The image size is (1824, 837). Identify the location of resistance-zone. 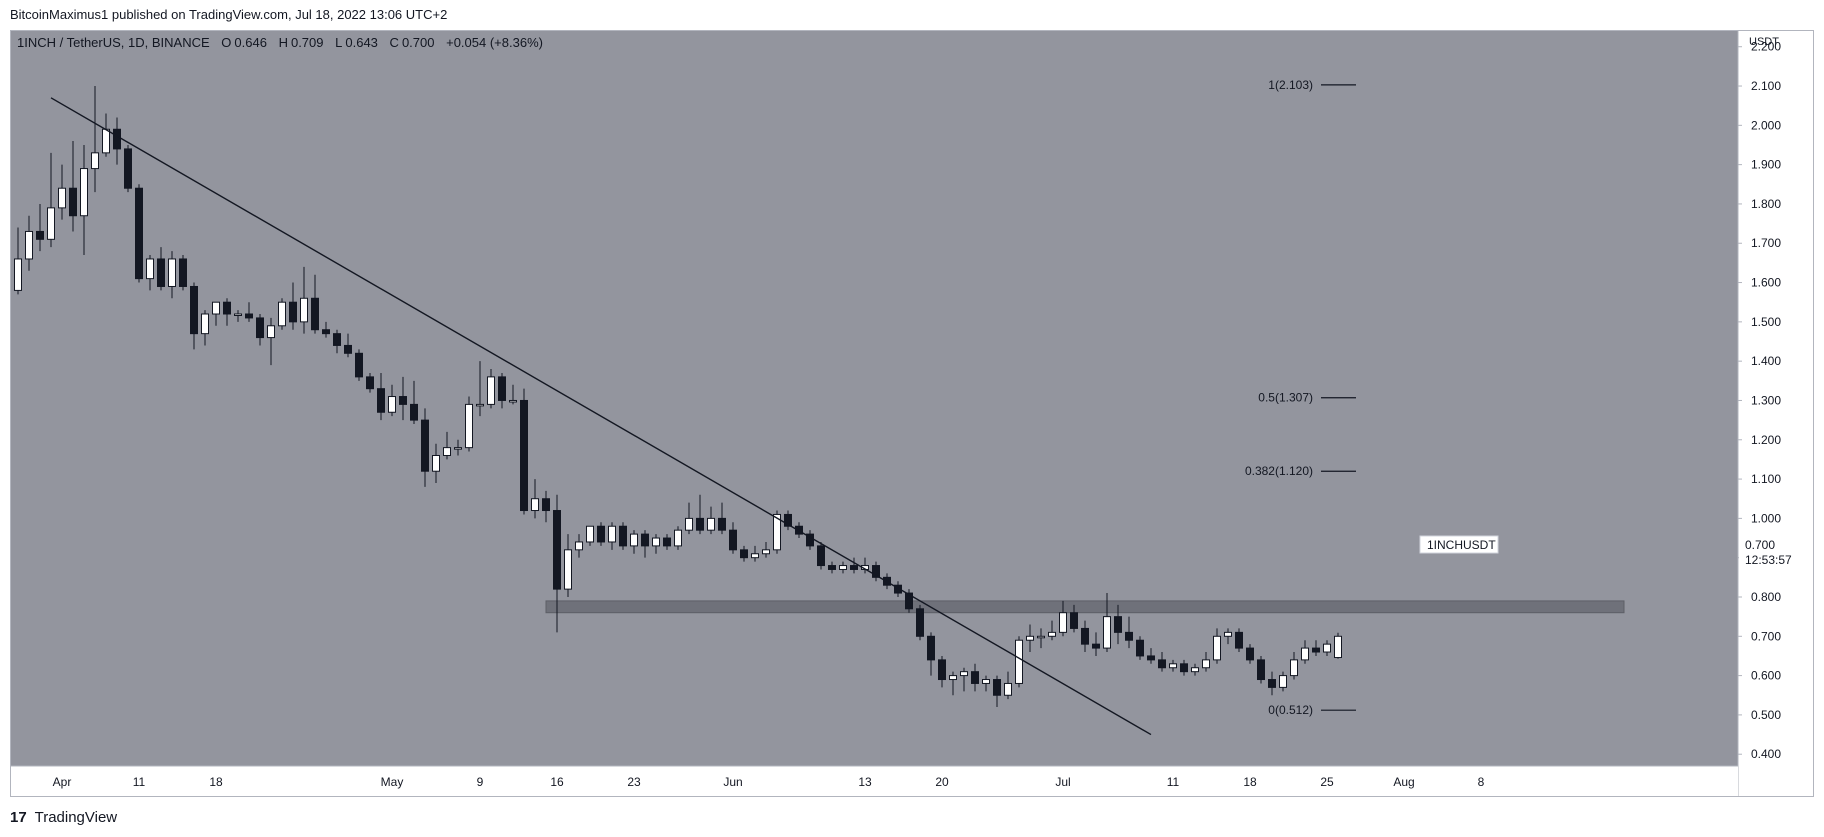
(1085, 607).